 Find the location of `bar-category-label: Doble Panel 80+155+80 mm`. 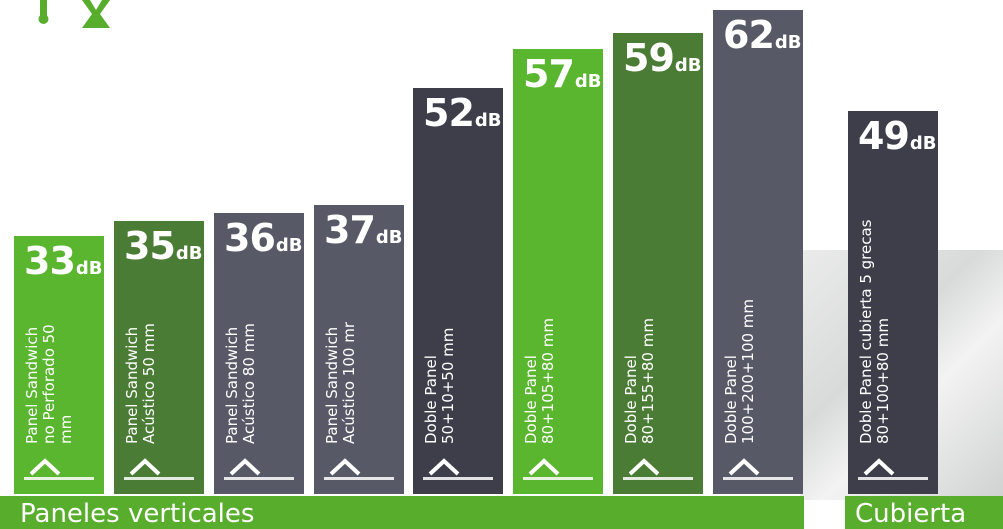

bar-category-label: Doble Panel 80+155+80 mm is located at coordinates (639, 381).